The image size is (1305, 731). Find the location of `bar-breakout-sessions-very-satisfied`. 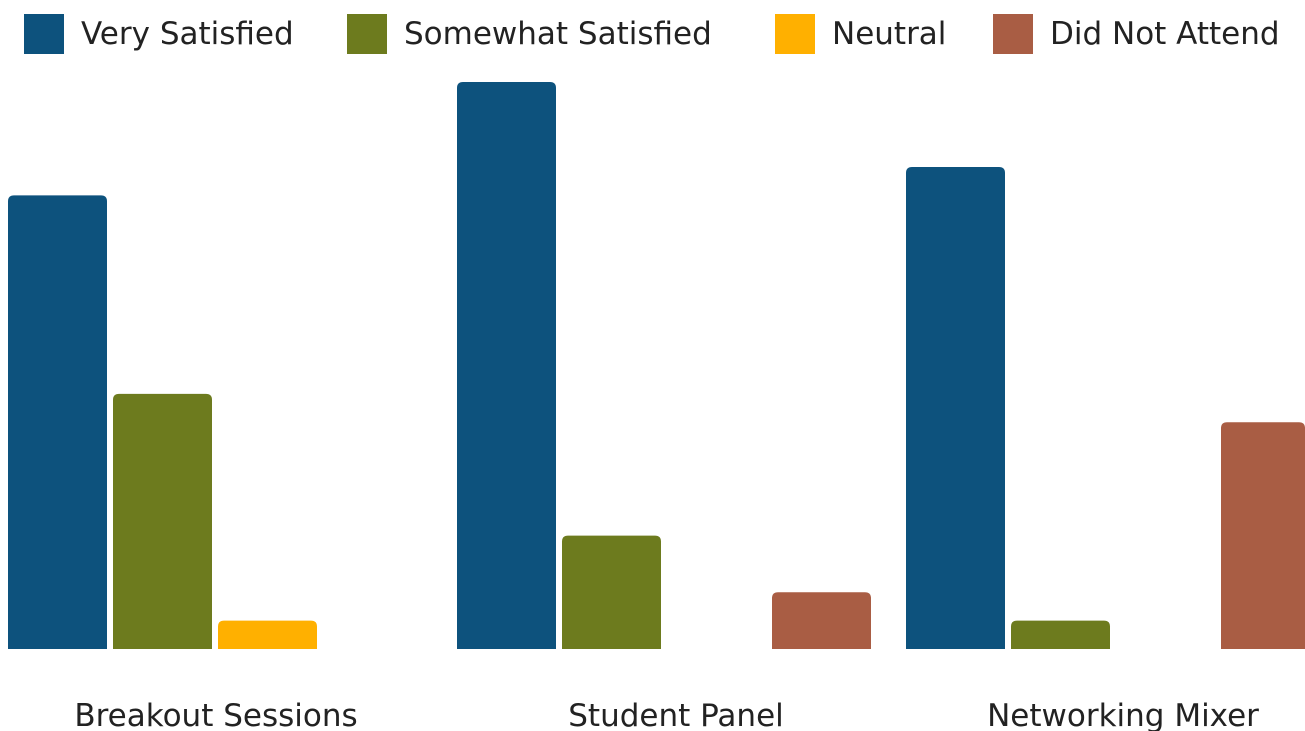

bar-breakout-sessions-very-satisfied is located at coordinates (57, 422).